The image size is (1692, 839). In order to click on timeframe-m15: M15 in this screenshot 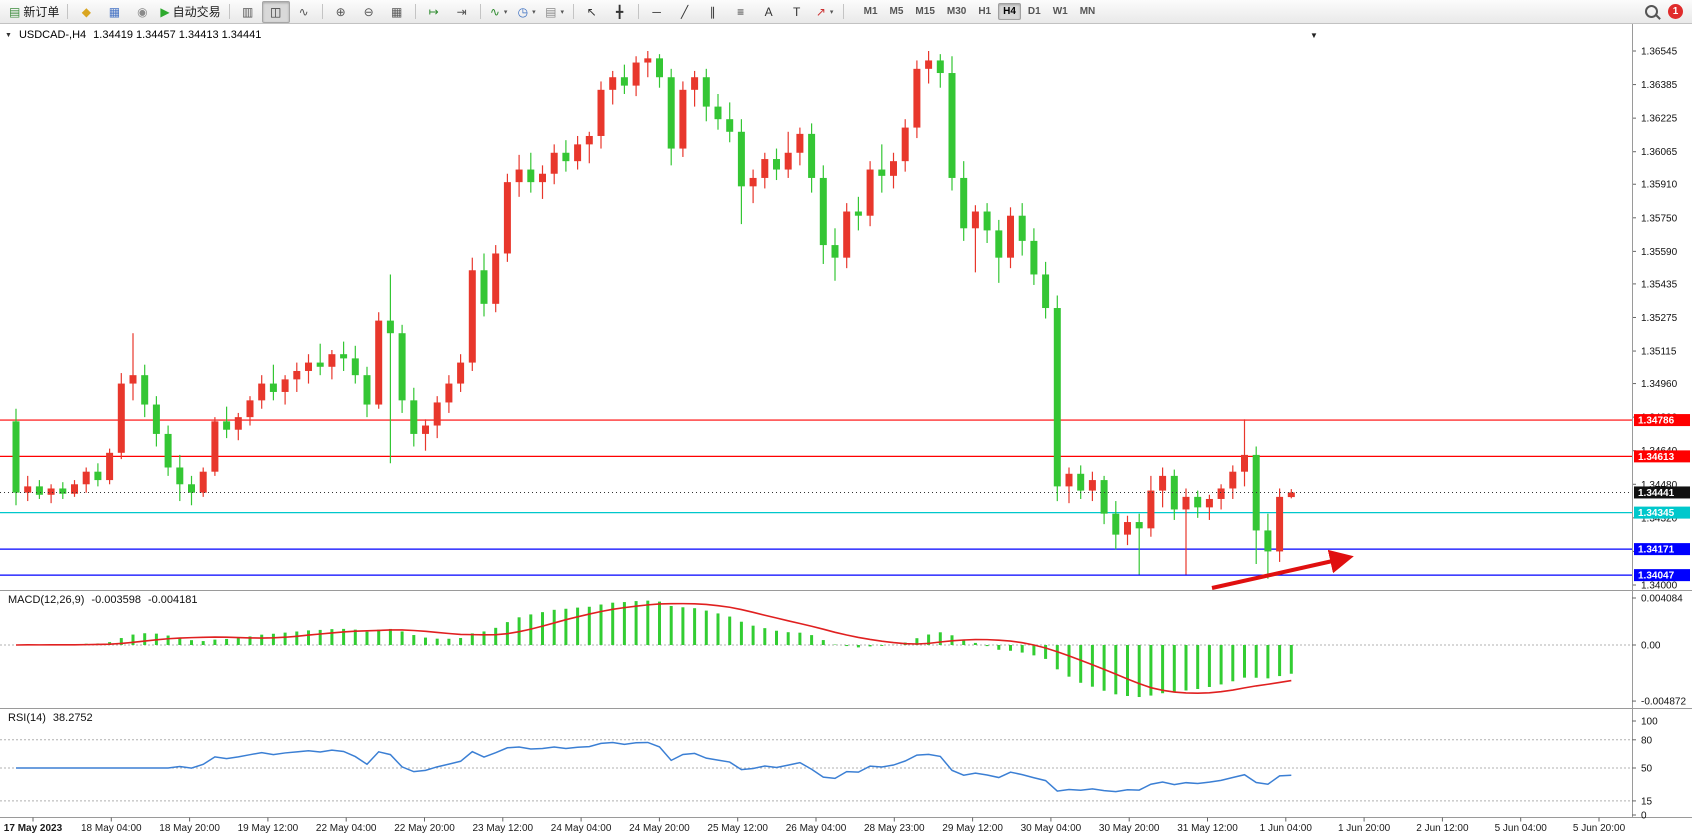, I will do `click(925, 11)`.